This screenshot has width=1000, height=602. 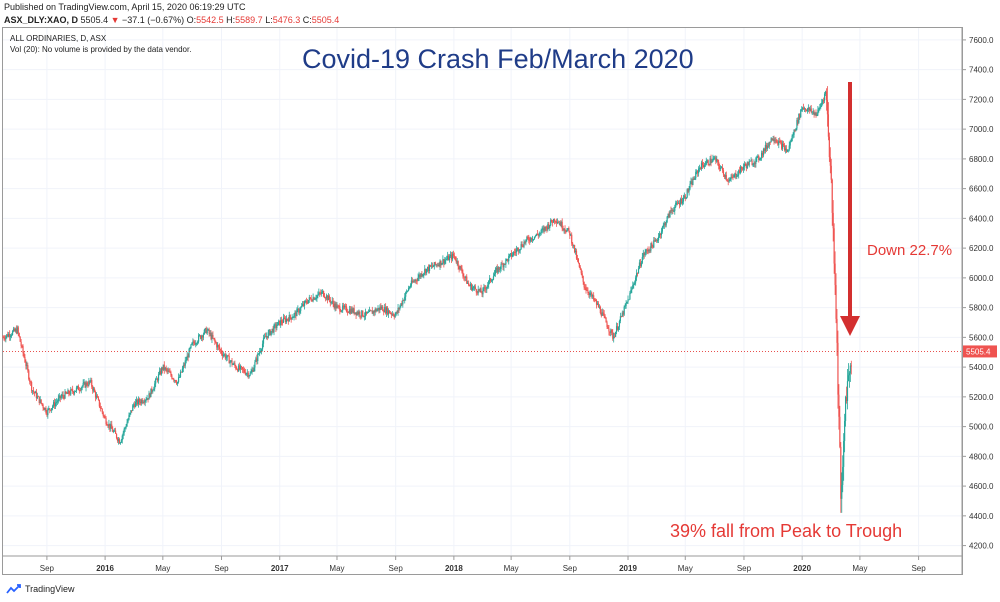 What do you see at coordinates (40, 589) in the screenshot?
I see `tradingview-brand: TradingView` at bounding box center [40, 589].